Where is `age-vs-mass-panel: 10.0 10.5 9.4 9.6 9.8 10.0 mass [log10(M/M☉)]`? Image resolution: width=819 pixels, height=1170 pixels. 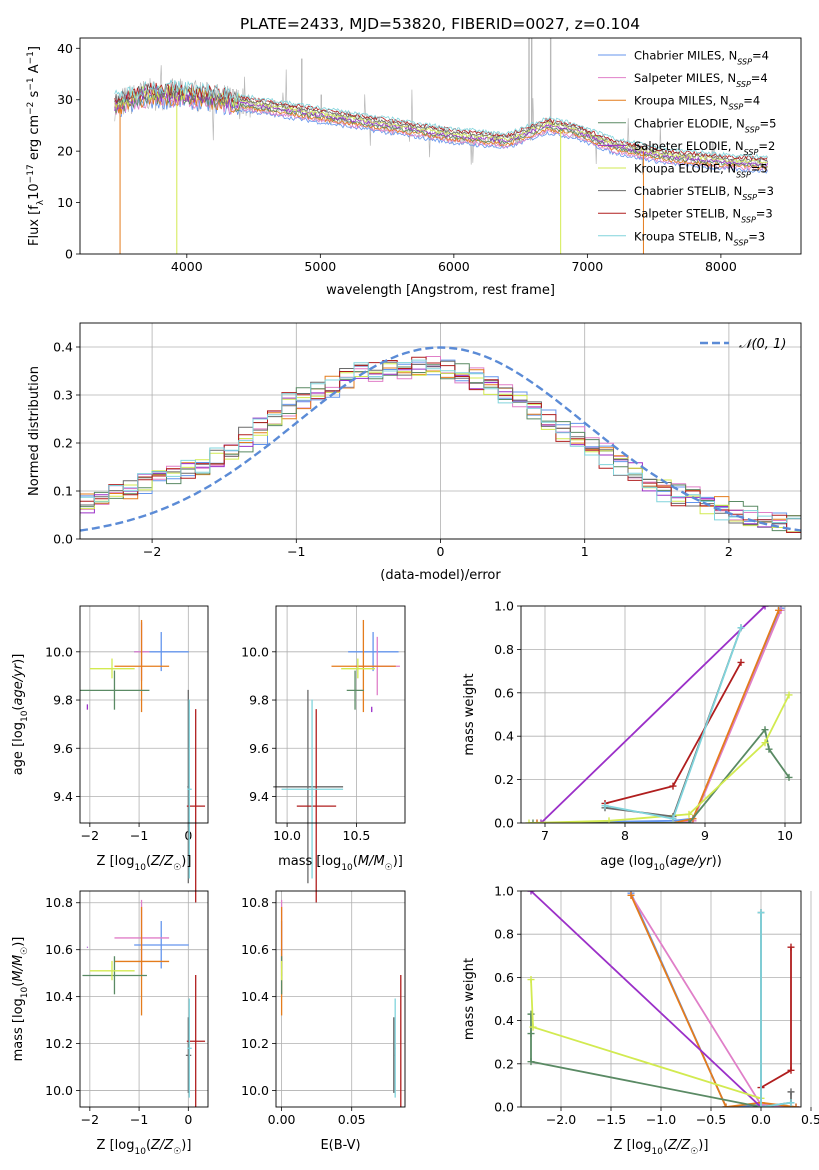
age-vs-mass-panel: 10.0 10.5 9.4 9.6 9.8 10.0 mass [log10(M/M☉)] is located at coordinates (323, 754).